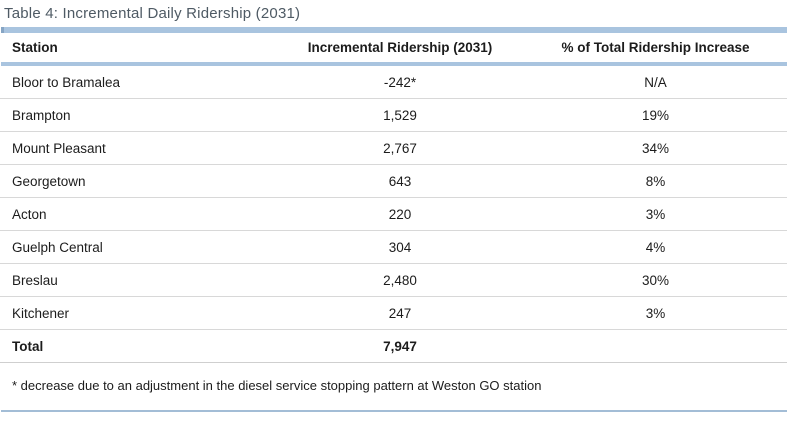  Describe the element at coordinates (49, 181) in the screenshot. I see `station-name-cell: Georgetown` at that location.